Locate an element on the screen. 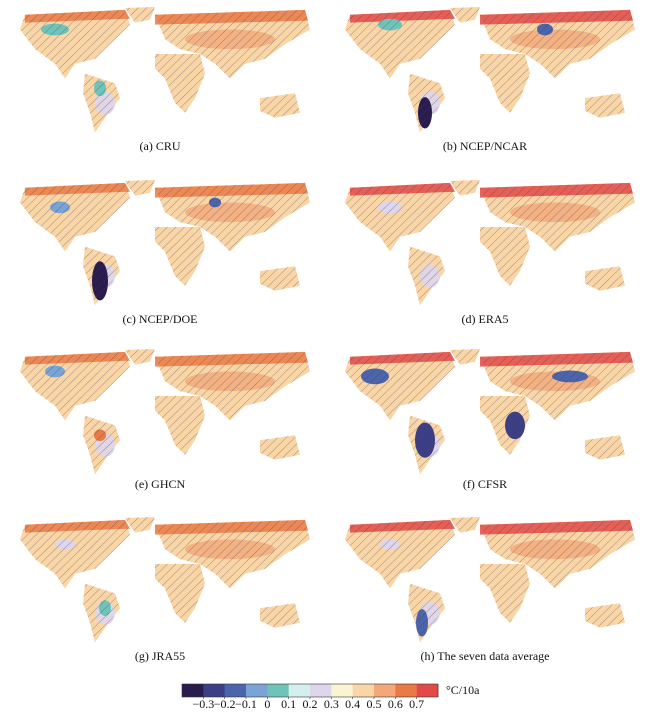 The image size is (650, 717). colorbar-tick-label: 0.5 is located at coordinates (374, 704).